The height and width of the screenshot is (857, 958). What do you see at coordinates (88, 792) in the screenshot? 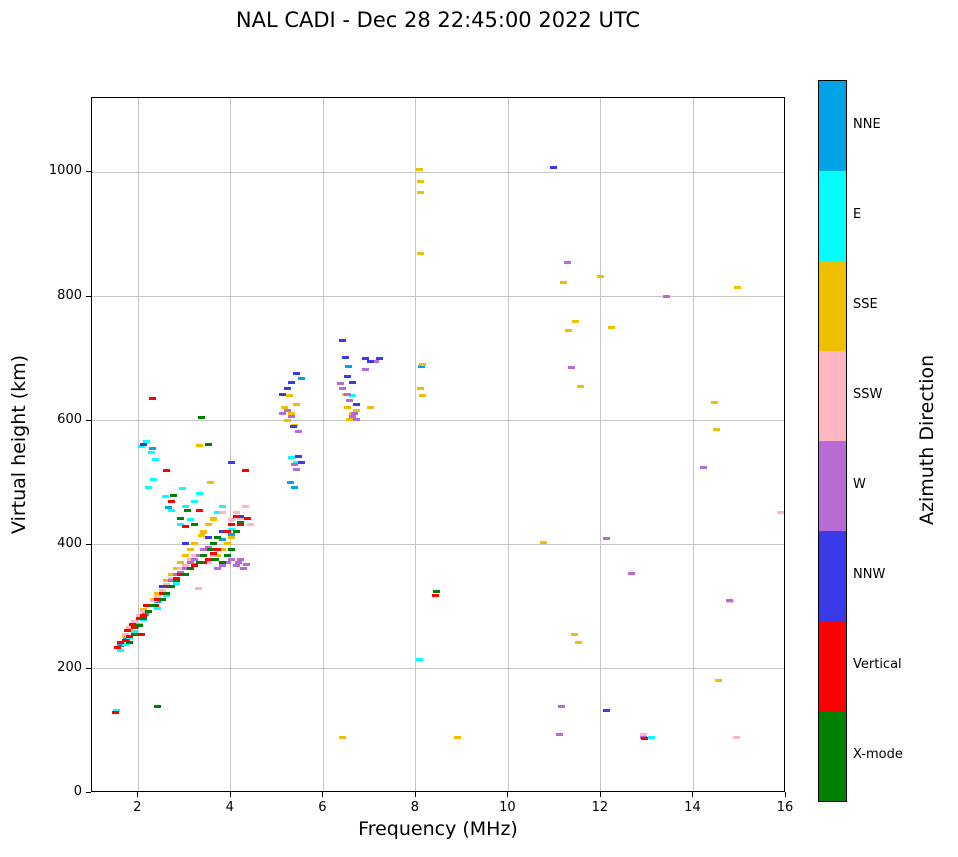
I see `y-tick-mark` at bounding box center [88, 792].